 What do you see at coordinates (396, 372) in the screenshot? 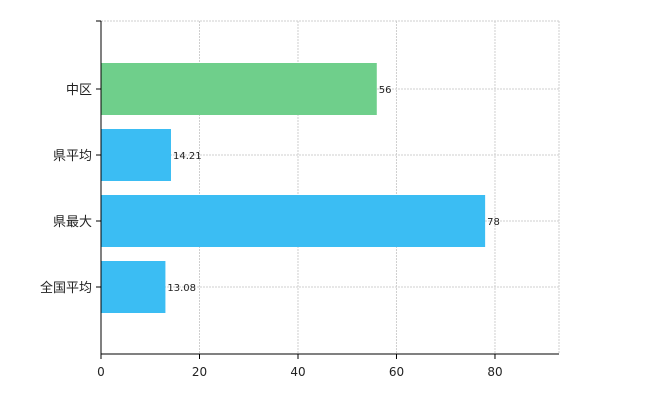
I see `x-tick-label: 60` at bounding box center [396, 372].